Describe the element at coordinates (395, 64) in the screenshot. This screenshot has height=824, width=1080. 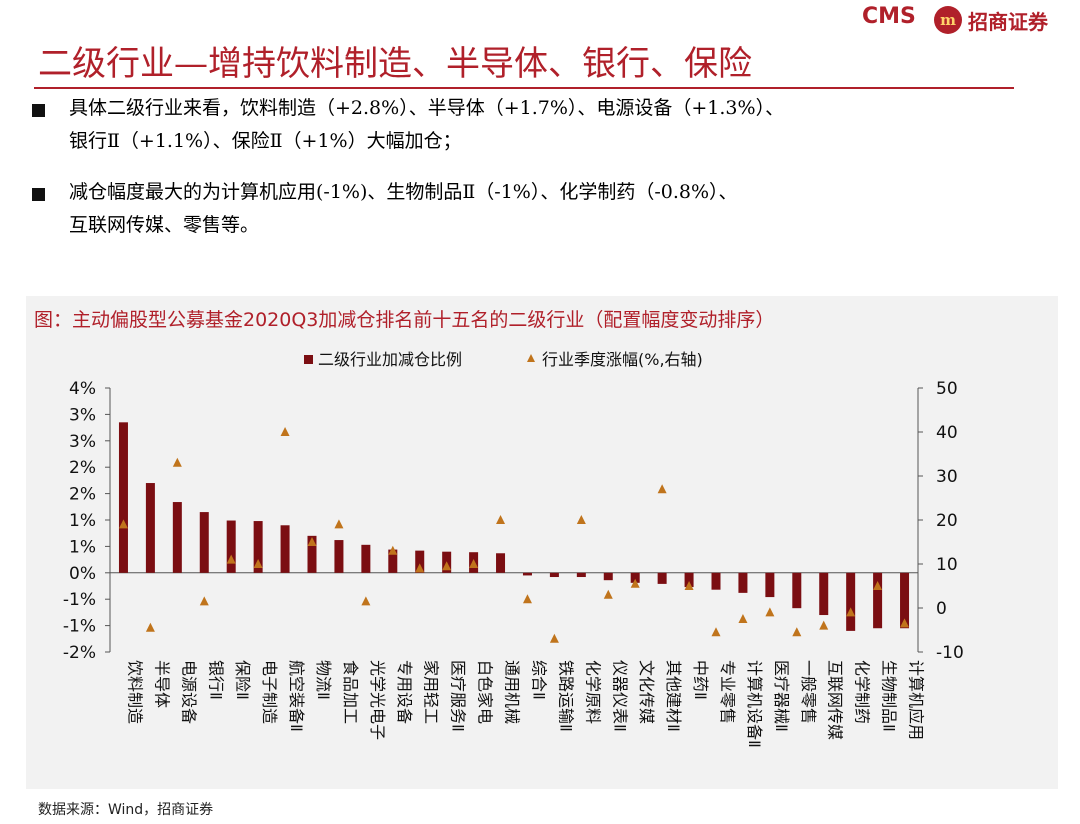
I see `page-title: 二级行业—增持饮料制造、半导体、银行、保险` at that location.